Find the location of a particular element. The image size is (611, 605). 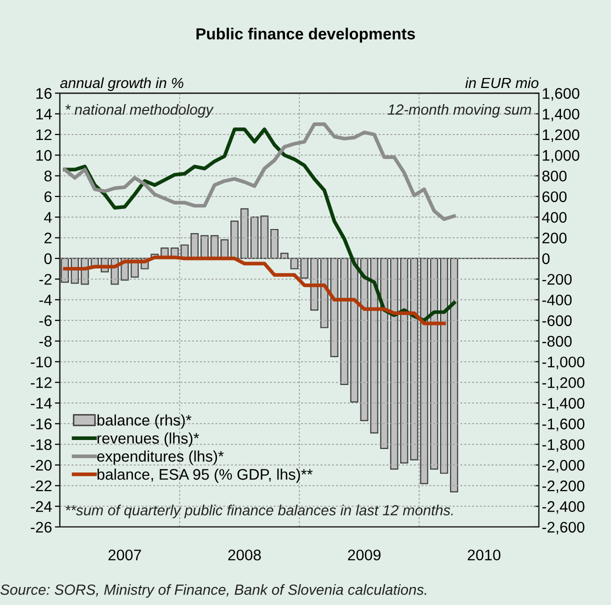

y2-tick-label: -2,400 is located at coordinates (563, 507).